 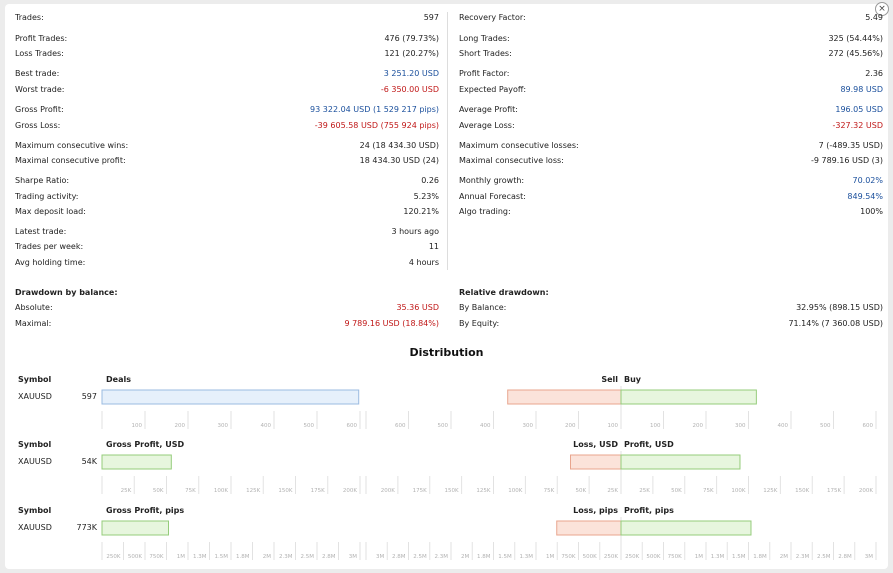 I want to click on stat-value: 121 (20.27%), so click(x=411, y=53).